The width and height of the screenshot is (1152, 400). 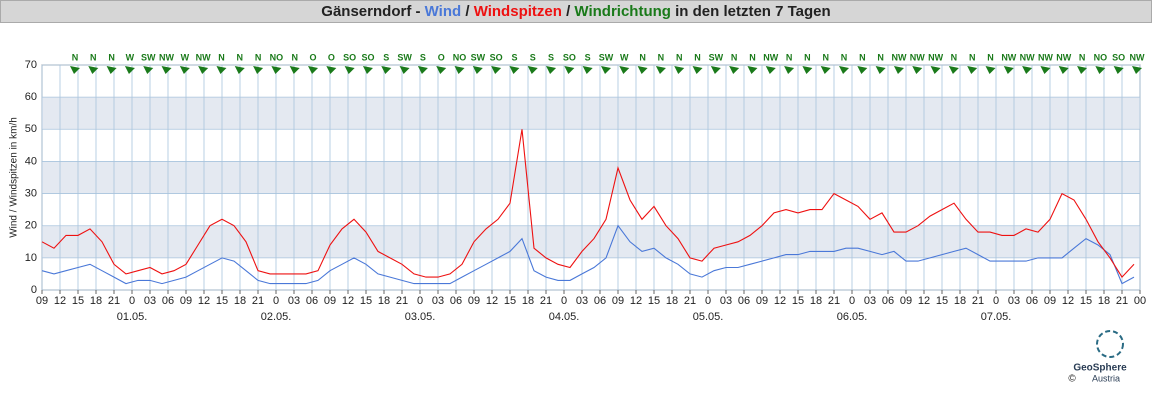 What do you see at coordinates (1072, 379) in the screenshot?
I see `logo-copyright: ©` at bounding box center [1072, 379].